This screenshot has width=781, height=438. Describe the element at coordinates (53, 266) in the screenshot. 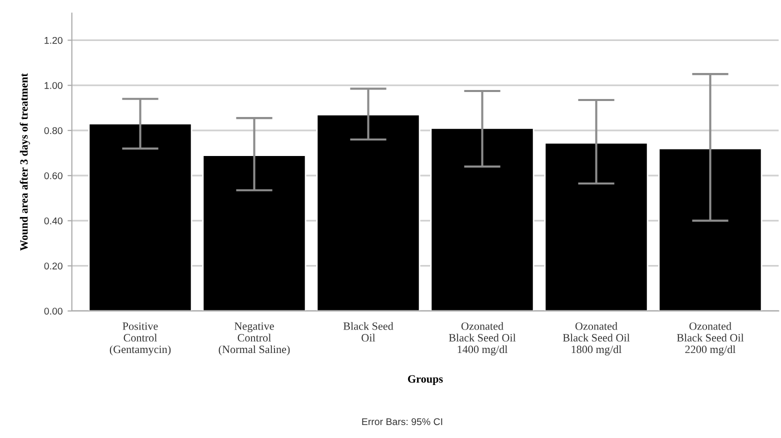

I see `y-tick-label: 0.20` at that location.